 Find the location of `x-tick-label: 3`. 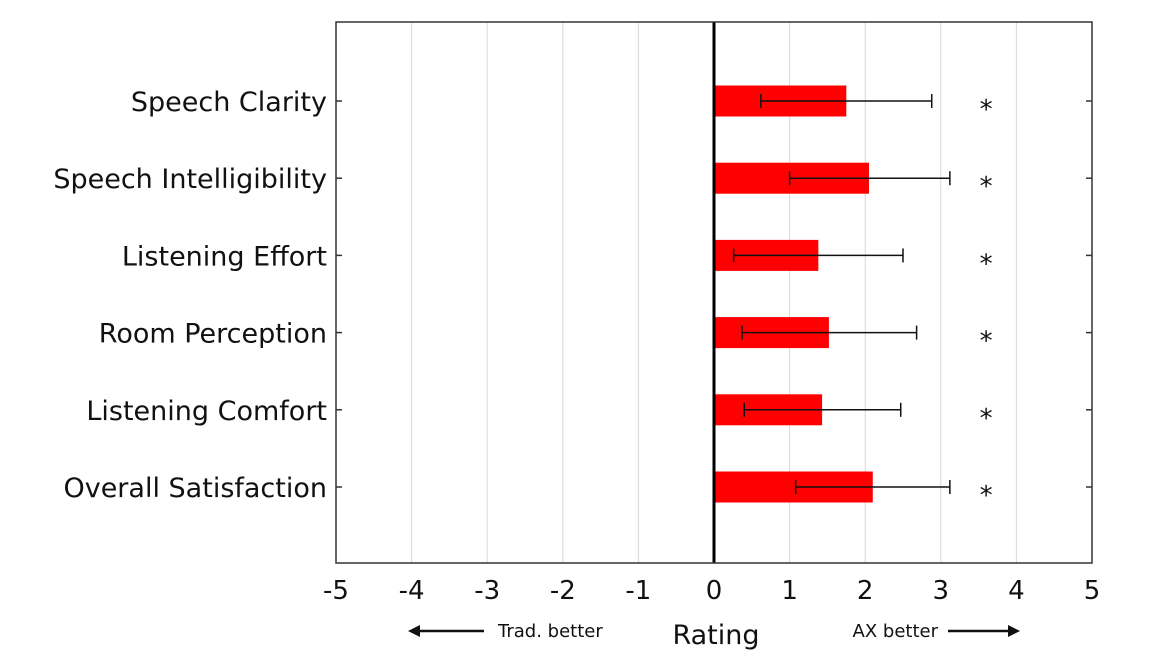

x-tick-label: 3 is located at coordinates (941, 591).